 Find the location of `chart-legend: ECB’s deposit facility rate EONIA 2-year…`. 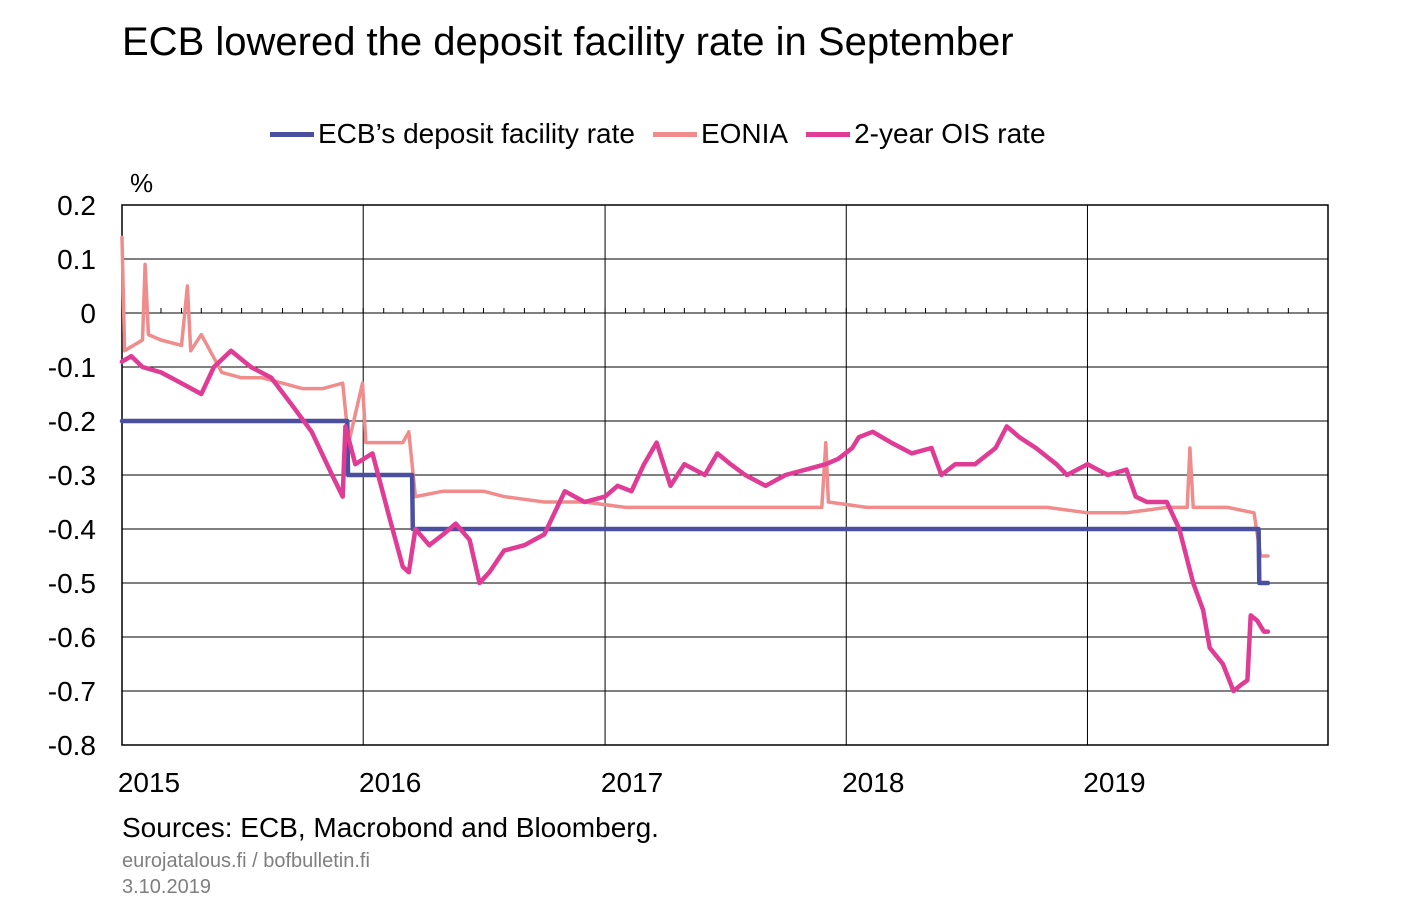

chart-legend: ECB’s deposit facility rate EONIA 2-year… is located at coordinates (667, 134).